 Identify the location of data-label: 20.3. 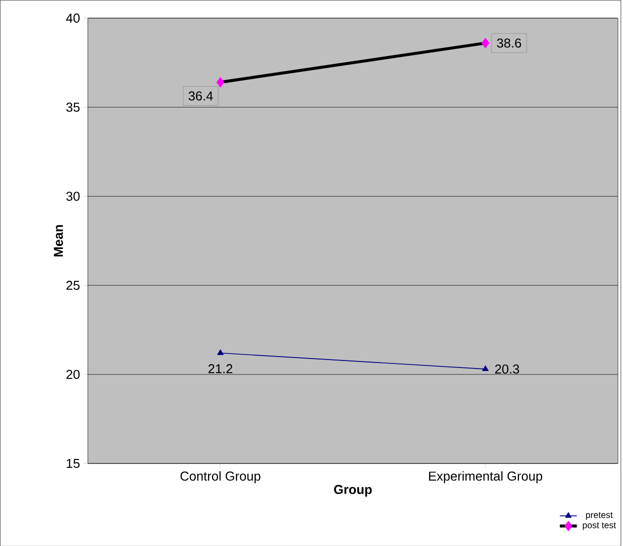
(507, 369).